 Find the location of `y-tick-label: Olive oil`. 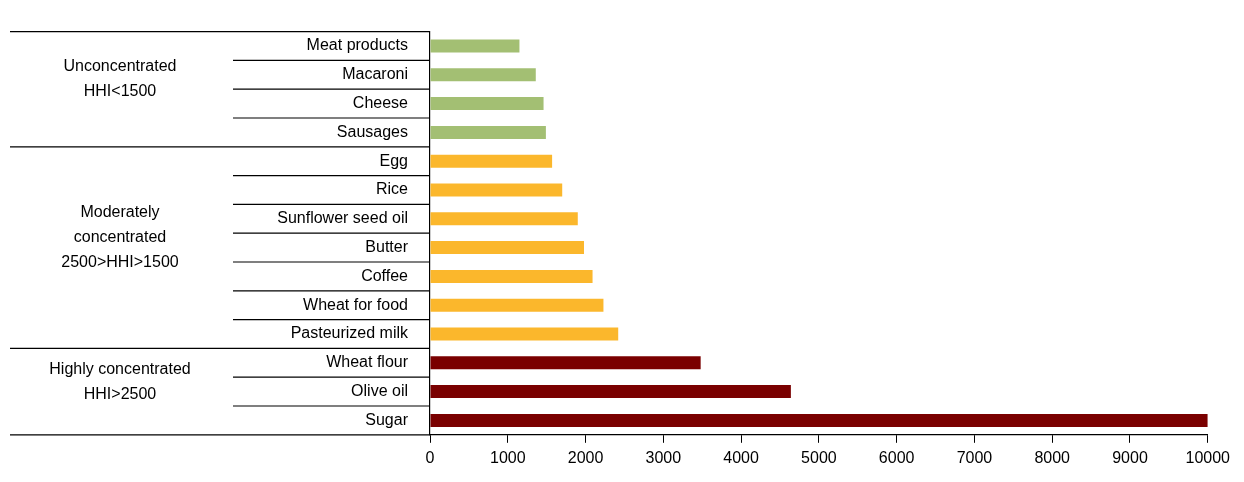

y-tick-label: Olive oil is located at coordinates (379, 391).